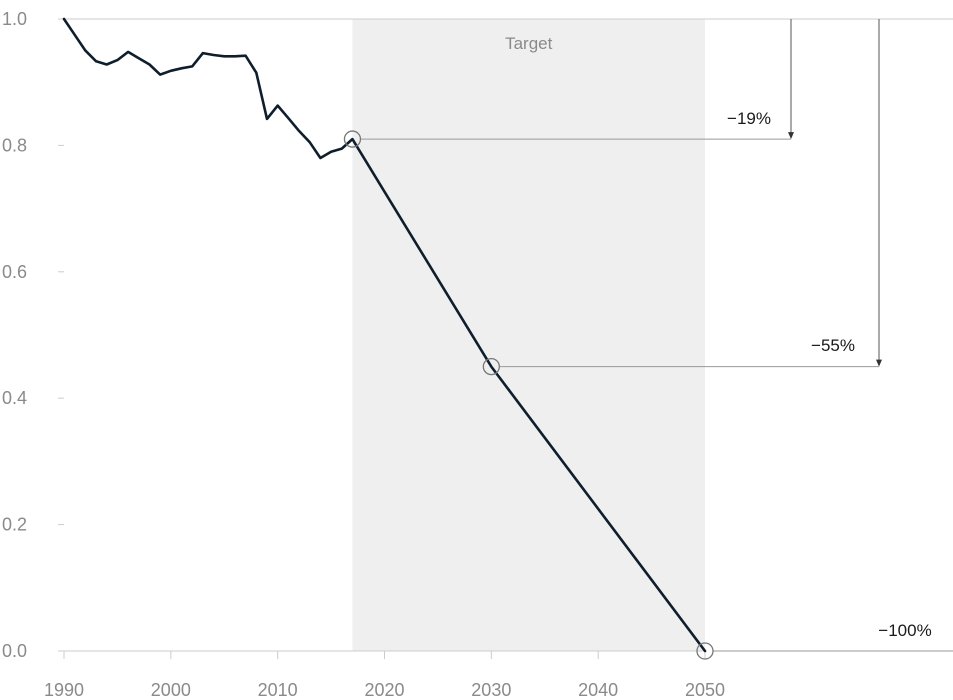 The image size is (953, 700). What do you see at coordinates (491, 690) in the screenshot?
I see `x-tick-label: 2030` at bounding box center [491, 690].